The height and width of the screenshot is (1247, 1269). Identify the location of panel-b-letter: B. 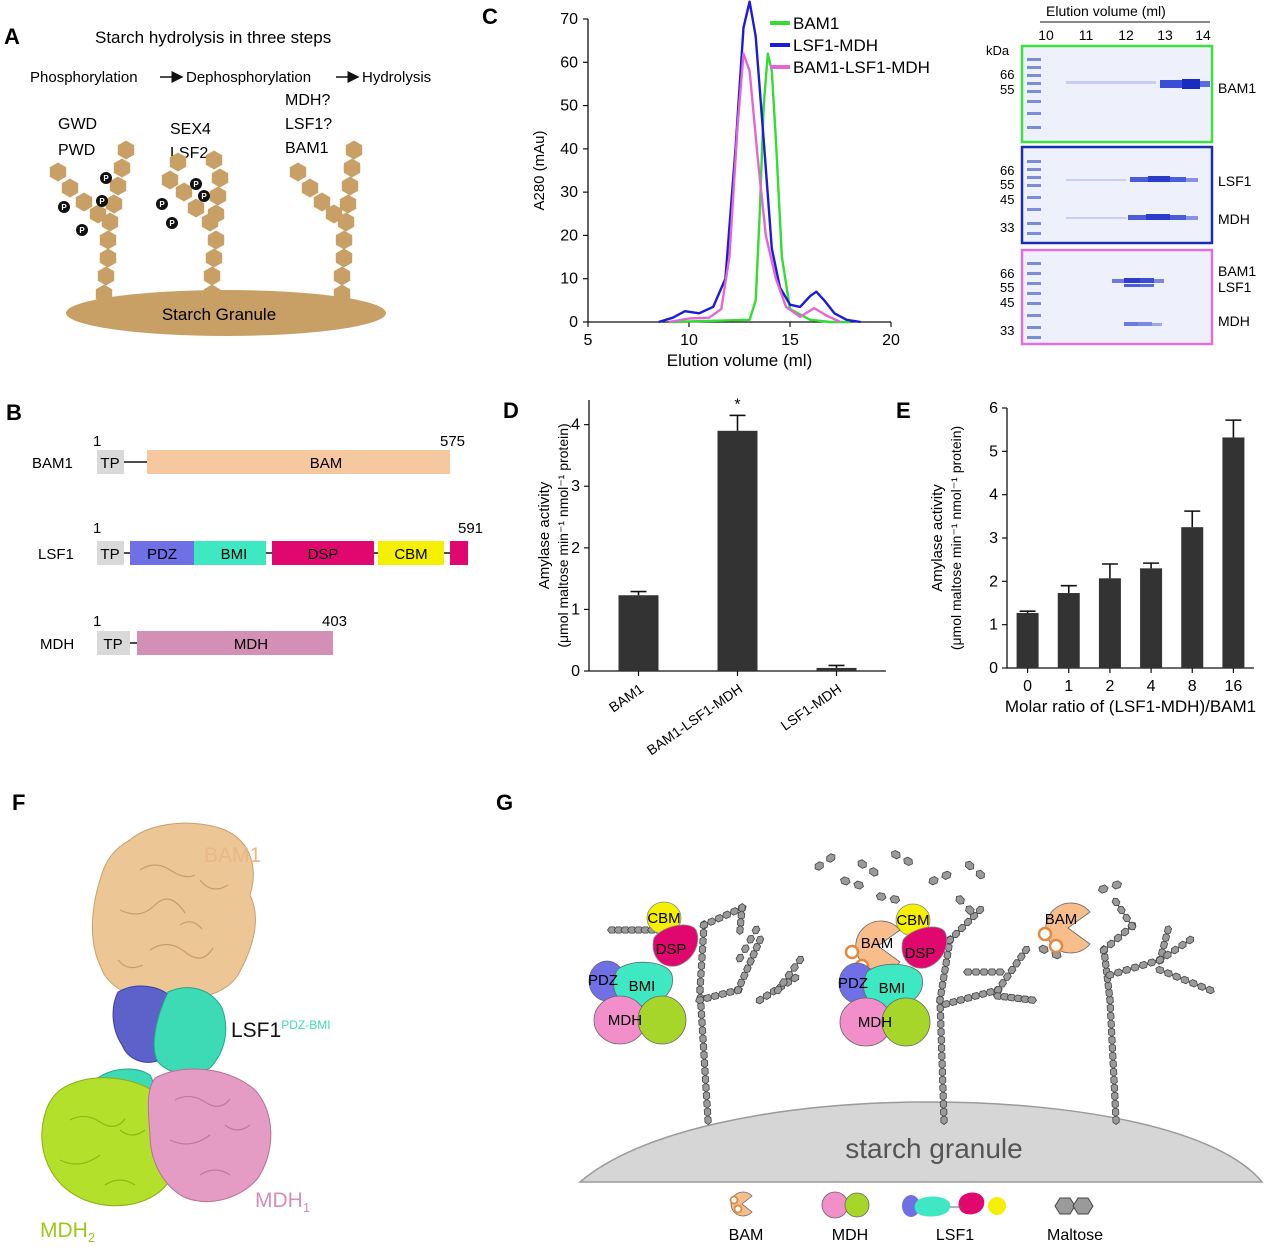
(14, 412).